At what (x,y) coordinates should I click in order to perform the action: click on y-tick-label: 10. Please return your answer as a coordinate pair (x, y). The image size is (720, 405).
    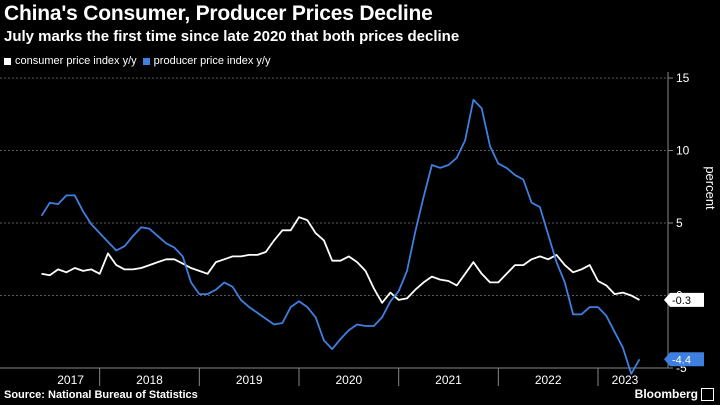
    Looking at the image, I should click on (683, 151).